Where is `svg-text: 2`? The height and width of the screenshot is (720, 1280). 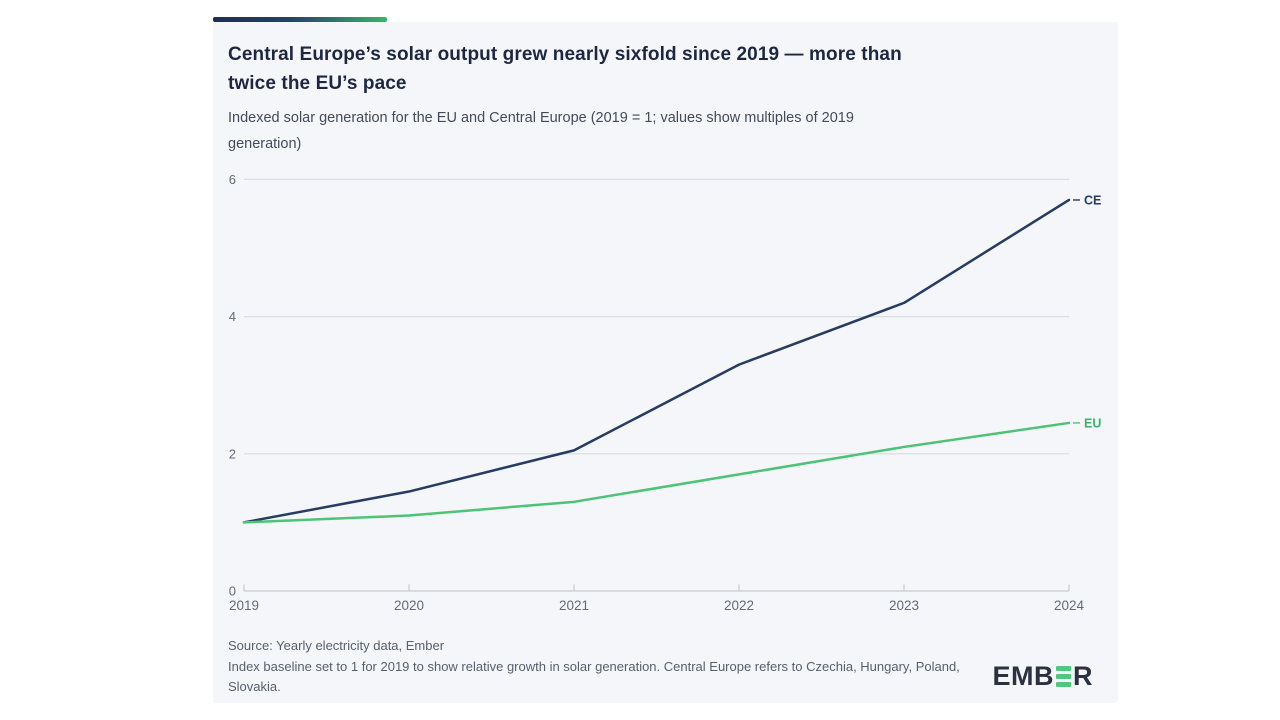
svg-text: 2 is located at coordinates (232, 453).